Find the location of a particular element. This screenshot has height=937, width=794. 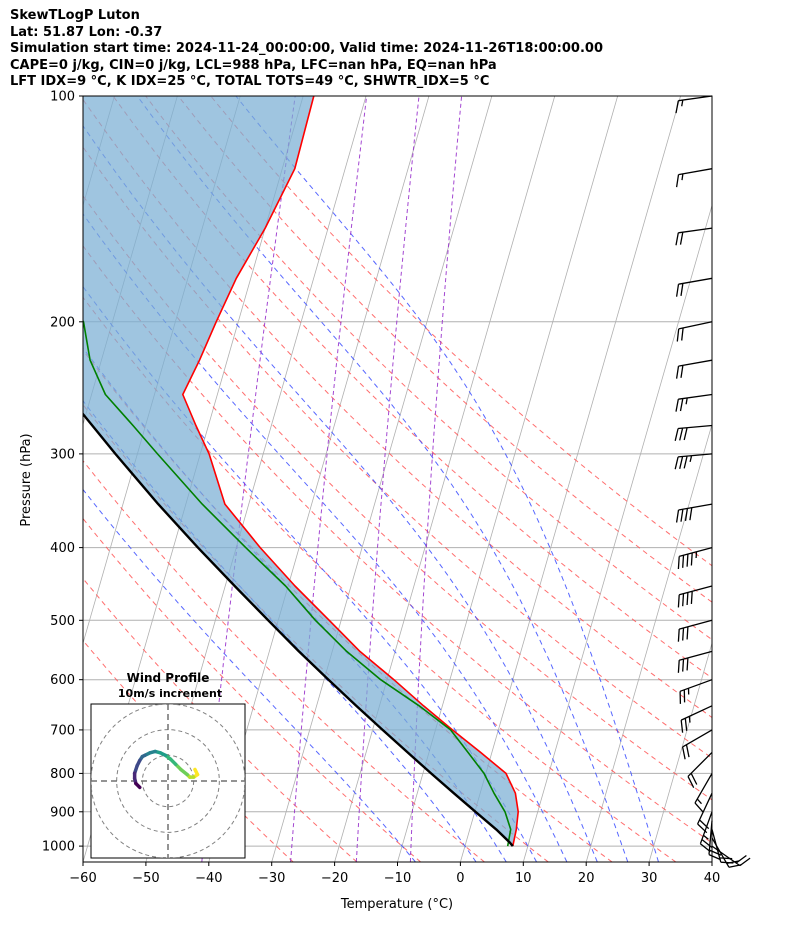

y-tick-label: 200 is located at coordinates (62, 322).